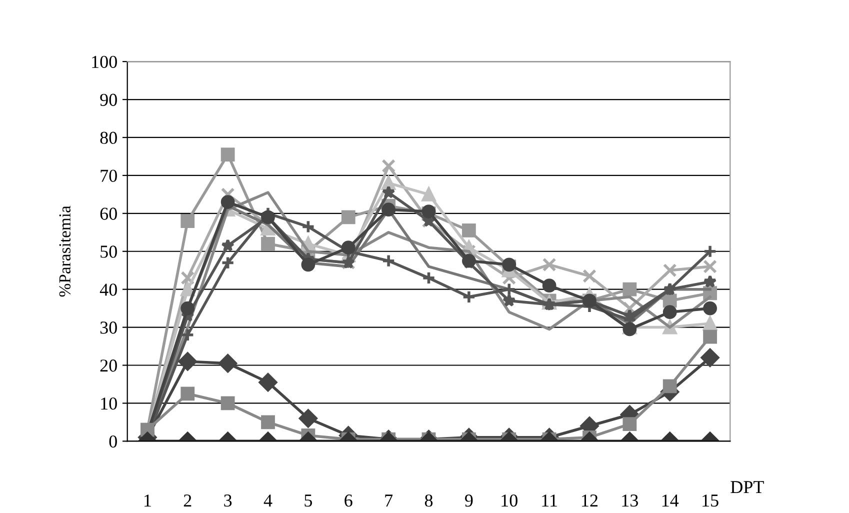 This screenshot has height=513, width=849. I want to click on y-tick-label: 30, so click(108, 328).